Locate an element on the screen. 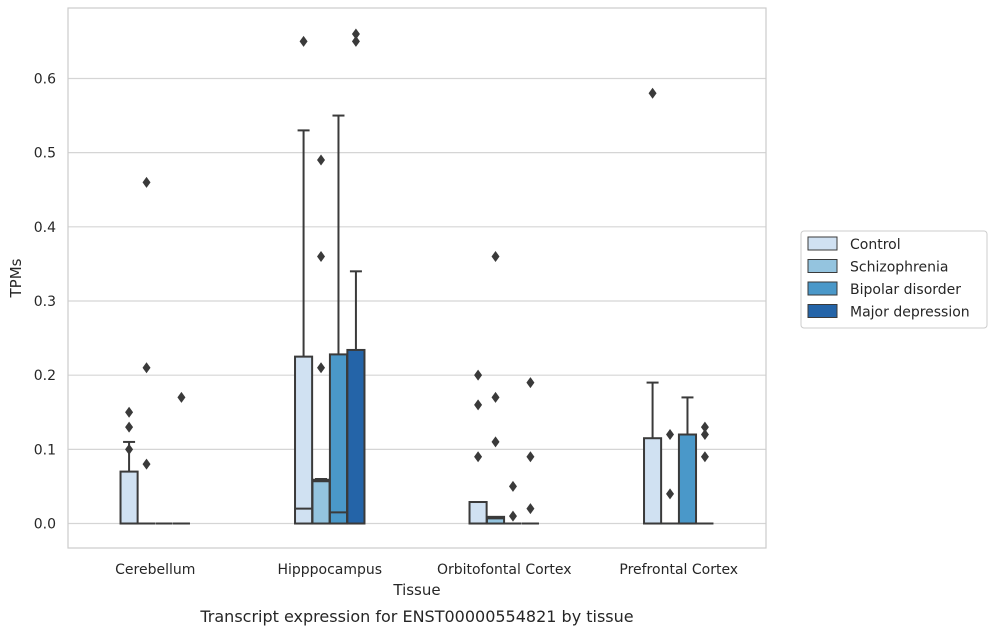  x-tick-label: Orbitofontal Cortex is located at coordinates (504, 570).